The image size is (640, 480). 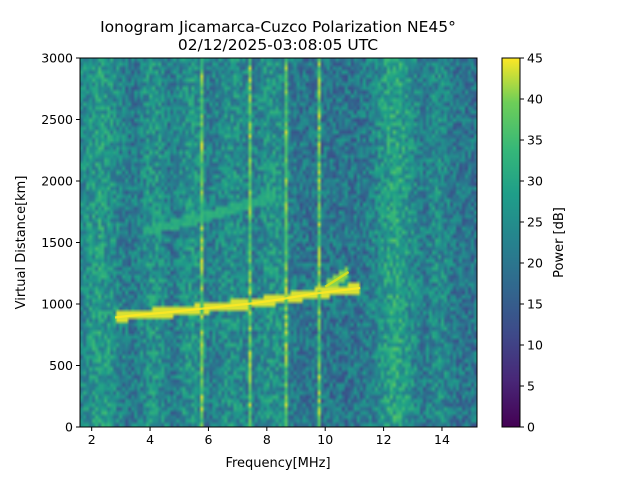 I want to click on y-tick-label: 1000, so click(x=57, y=304).